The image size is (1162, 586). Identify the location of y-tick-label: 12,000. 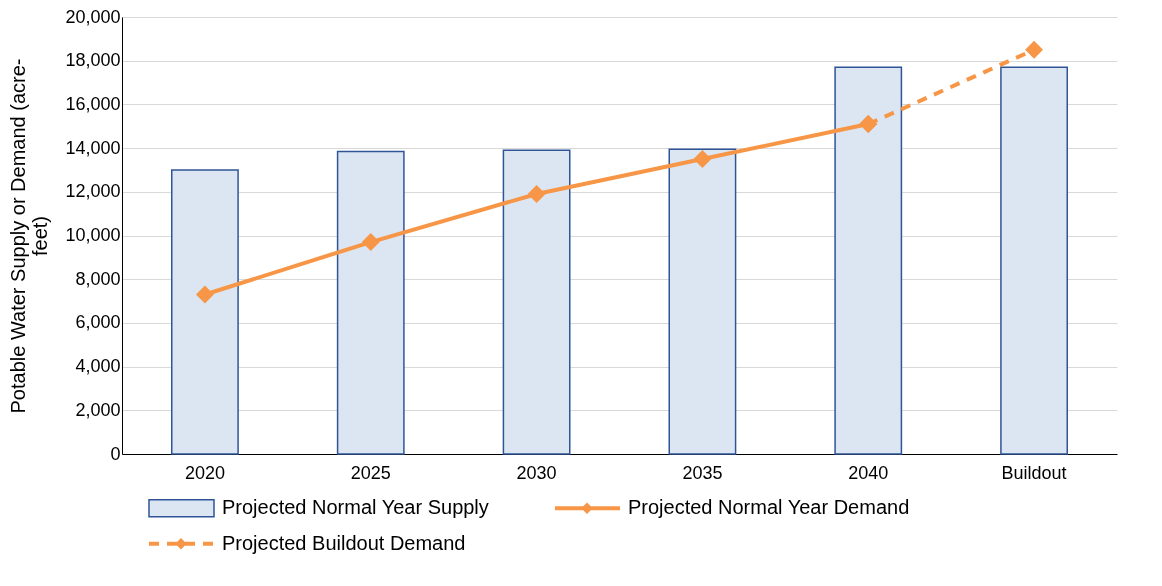
(93, 191).